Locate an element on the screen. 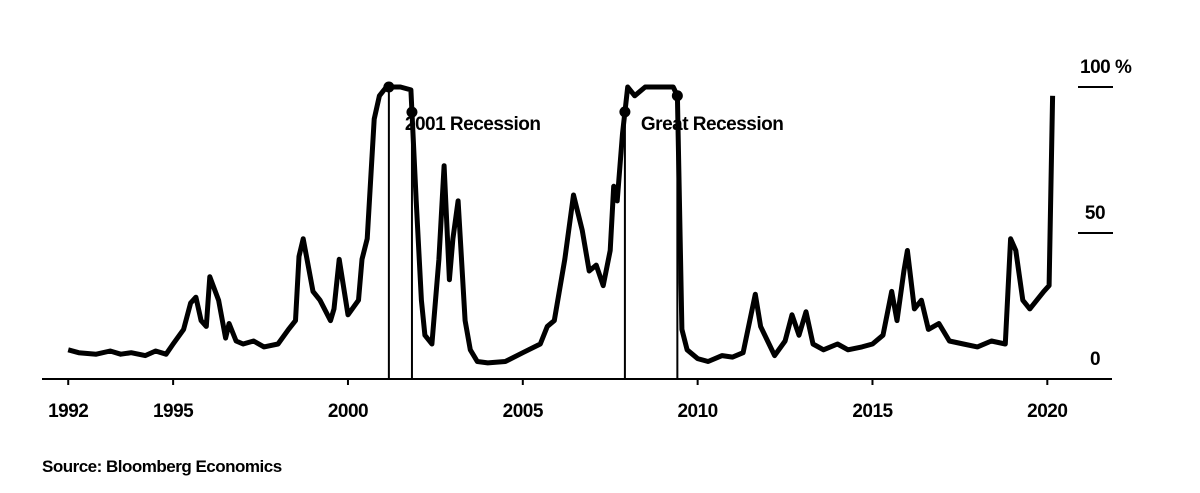 The height and width of the screenshot is (493, 1200). x-tick-label: 2005 is located at coordinates (523, 411).